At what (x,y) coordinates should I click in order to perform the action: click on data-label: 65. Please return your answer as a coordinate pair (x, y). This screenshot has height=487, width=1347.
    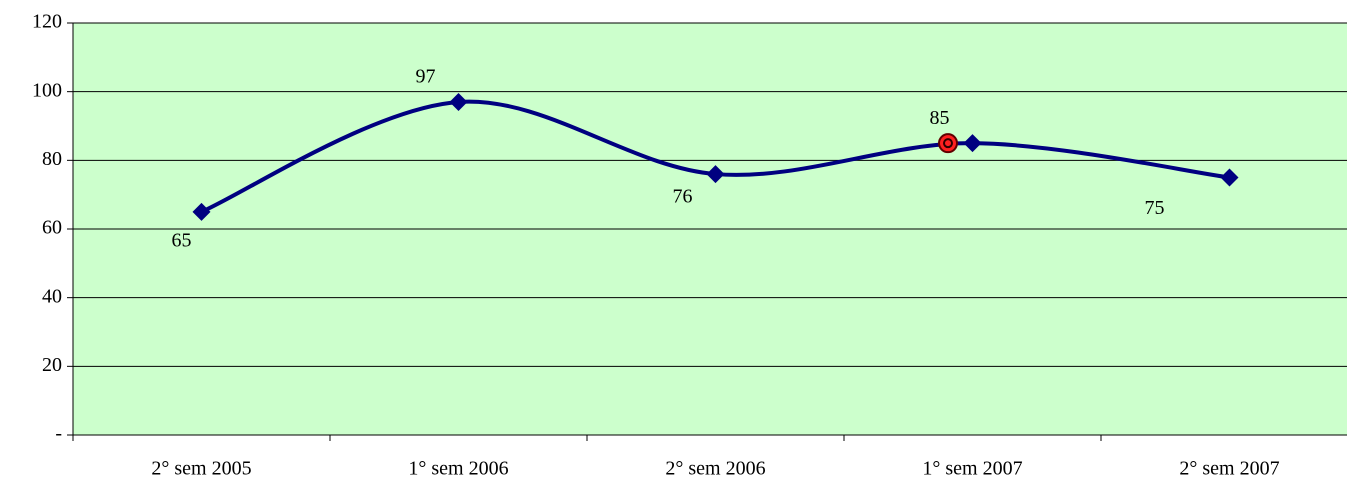
    Looking at the image, I should click on (182, 240).